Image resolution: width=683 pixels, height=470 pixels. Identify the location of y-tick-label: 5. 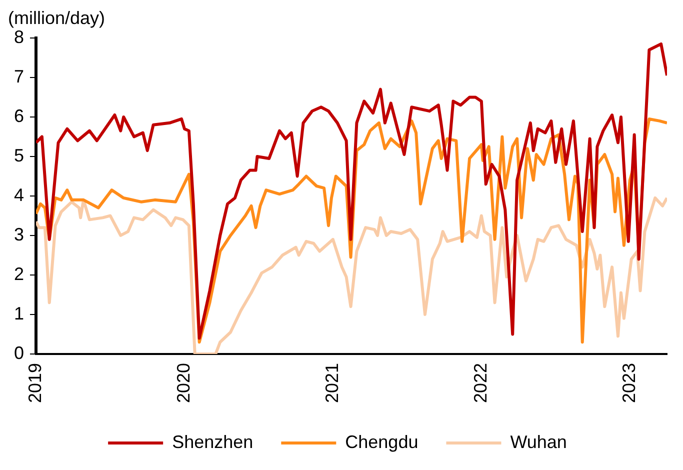
(19, 155).